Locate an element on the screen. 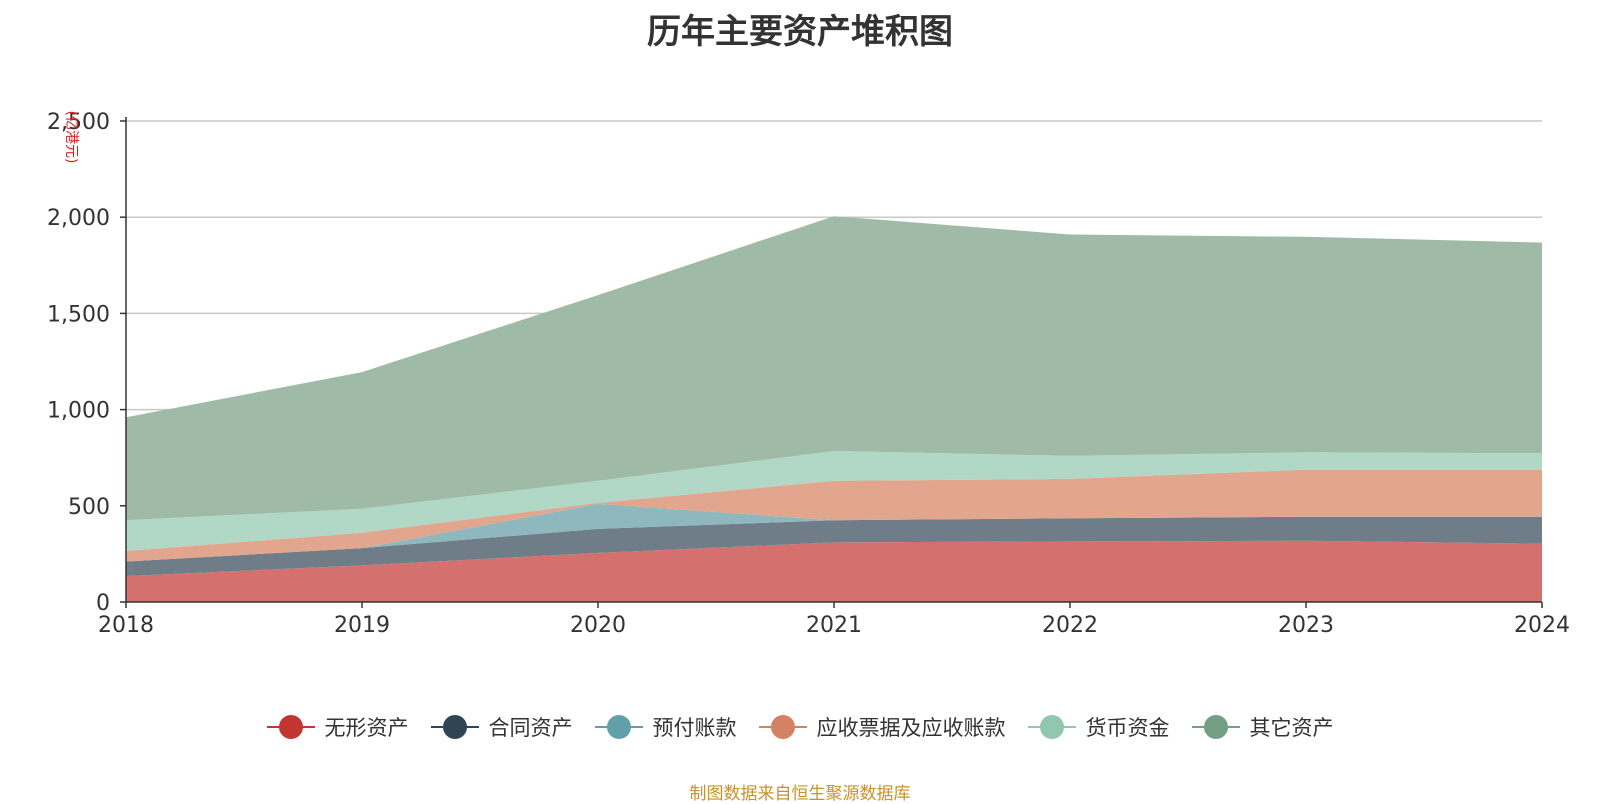 This screenshot has width=1600, height=804. legend-item: 无形资产 is located at coordinates (337, 727).